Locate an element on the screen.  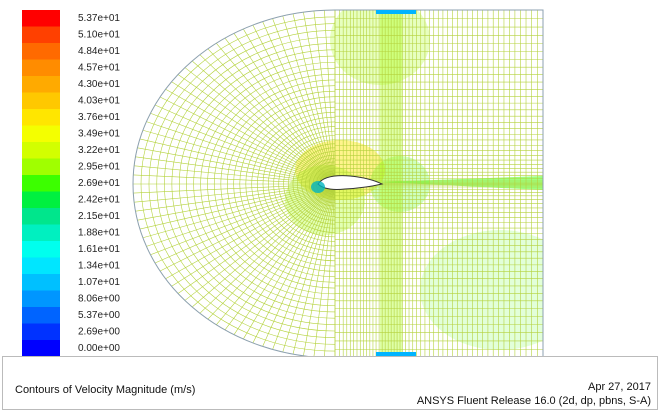
colorbar-label: 2.69e+01 is located at coordinates (99, 183).